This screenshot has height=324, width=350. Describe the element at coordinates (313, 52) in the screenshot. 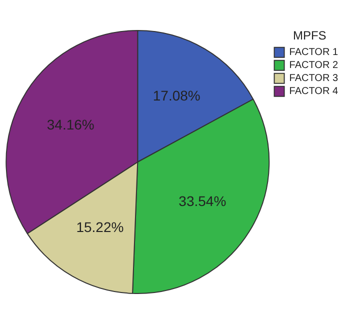

I see `legend-label: FACTOR 1` at that location.